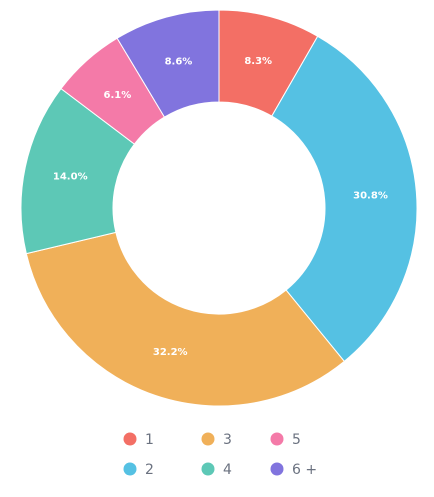 Image resolution: width=434 pixels, height=497 pixels. What do you see at coordinates (149, 440) in the screenshot?
I see `legend-label: 1` at bounding box center [149, 440].